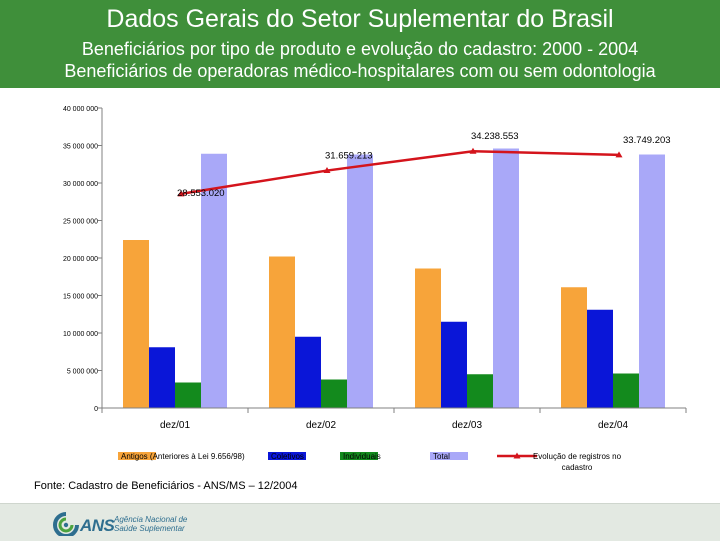 The image size is (720, 541). I want to click on y-tick-label: 15 000 000, so click(80, 297).